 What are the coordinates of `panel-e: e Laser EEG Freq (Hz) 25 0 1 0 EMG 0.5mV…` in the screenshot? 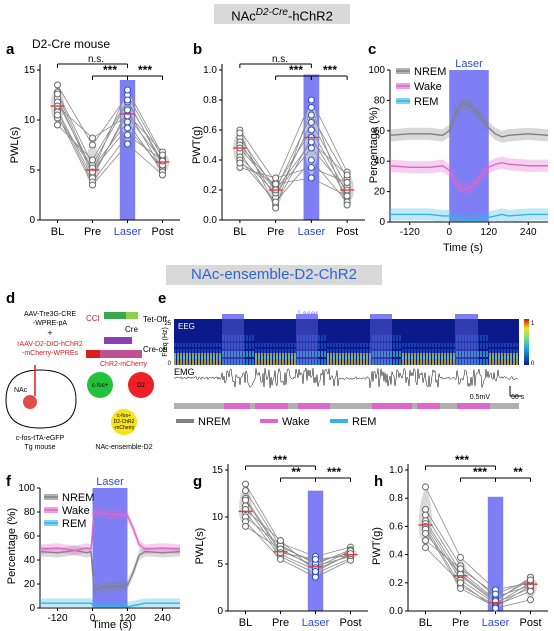 It's located at (346, 359).